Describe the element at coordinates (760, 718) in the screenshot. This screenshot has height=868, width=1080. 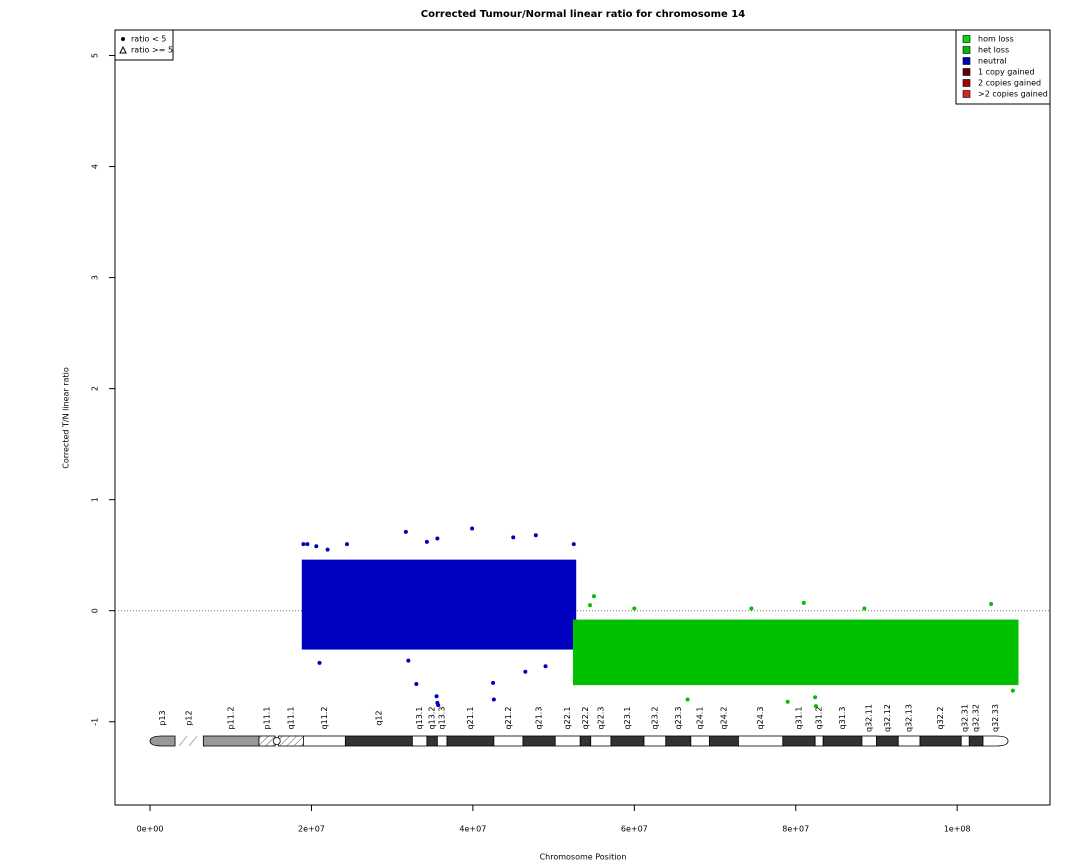
I see `band-label: q24.3` at that location.